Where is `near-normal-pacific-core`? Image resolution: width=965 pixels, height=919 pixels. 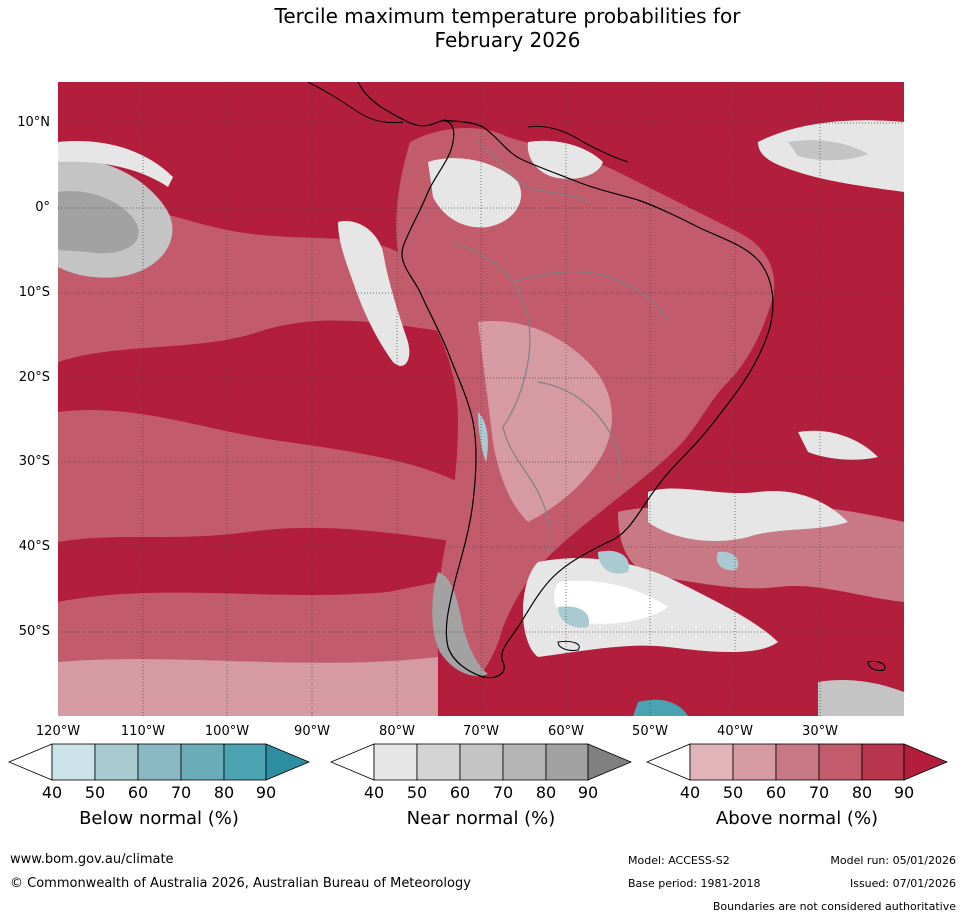 near-normal-pacific-core is located at coordinates (98, 222).